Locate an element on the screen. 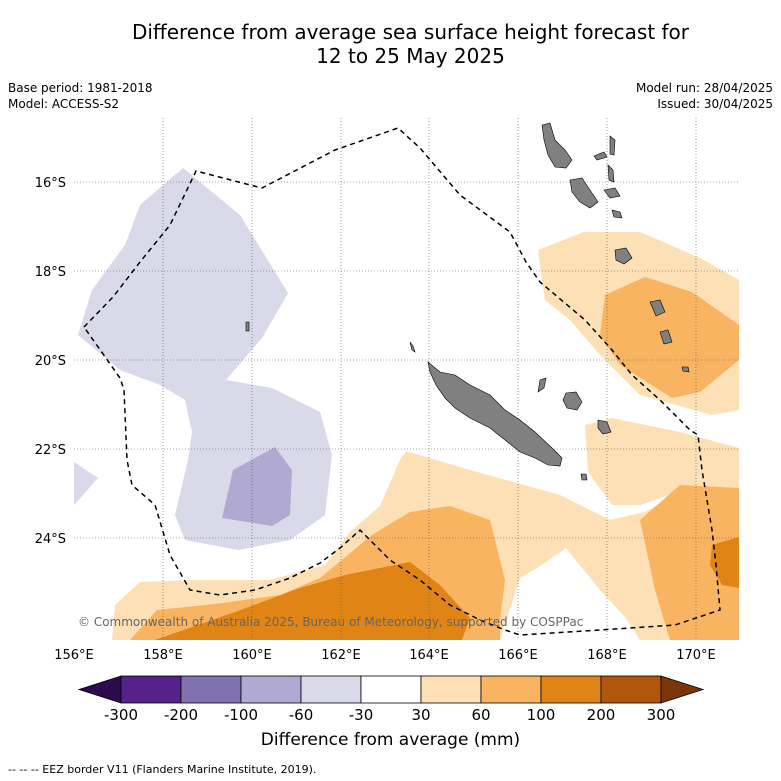  colorbar-tick-label: 200 is located at coordinates (601, 715).